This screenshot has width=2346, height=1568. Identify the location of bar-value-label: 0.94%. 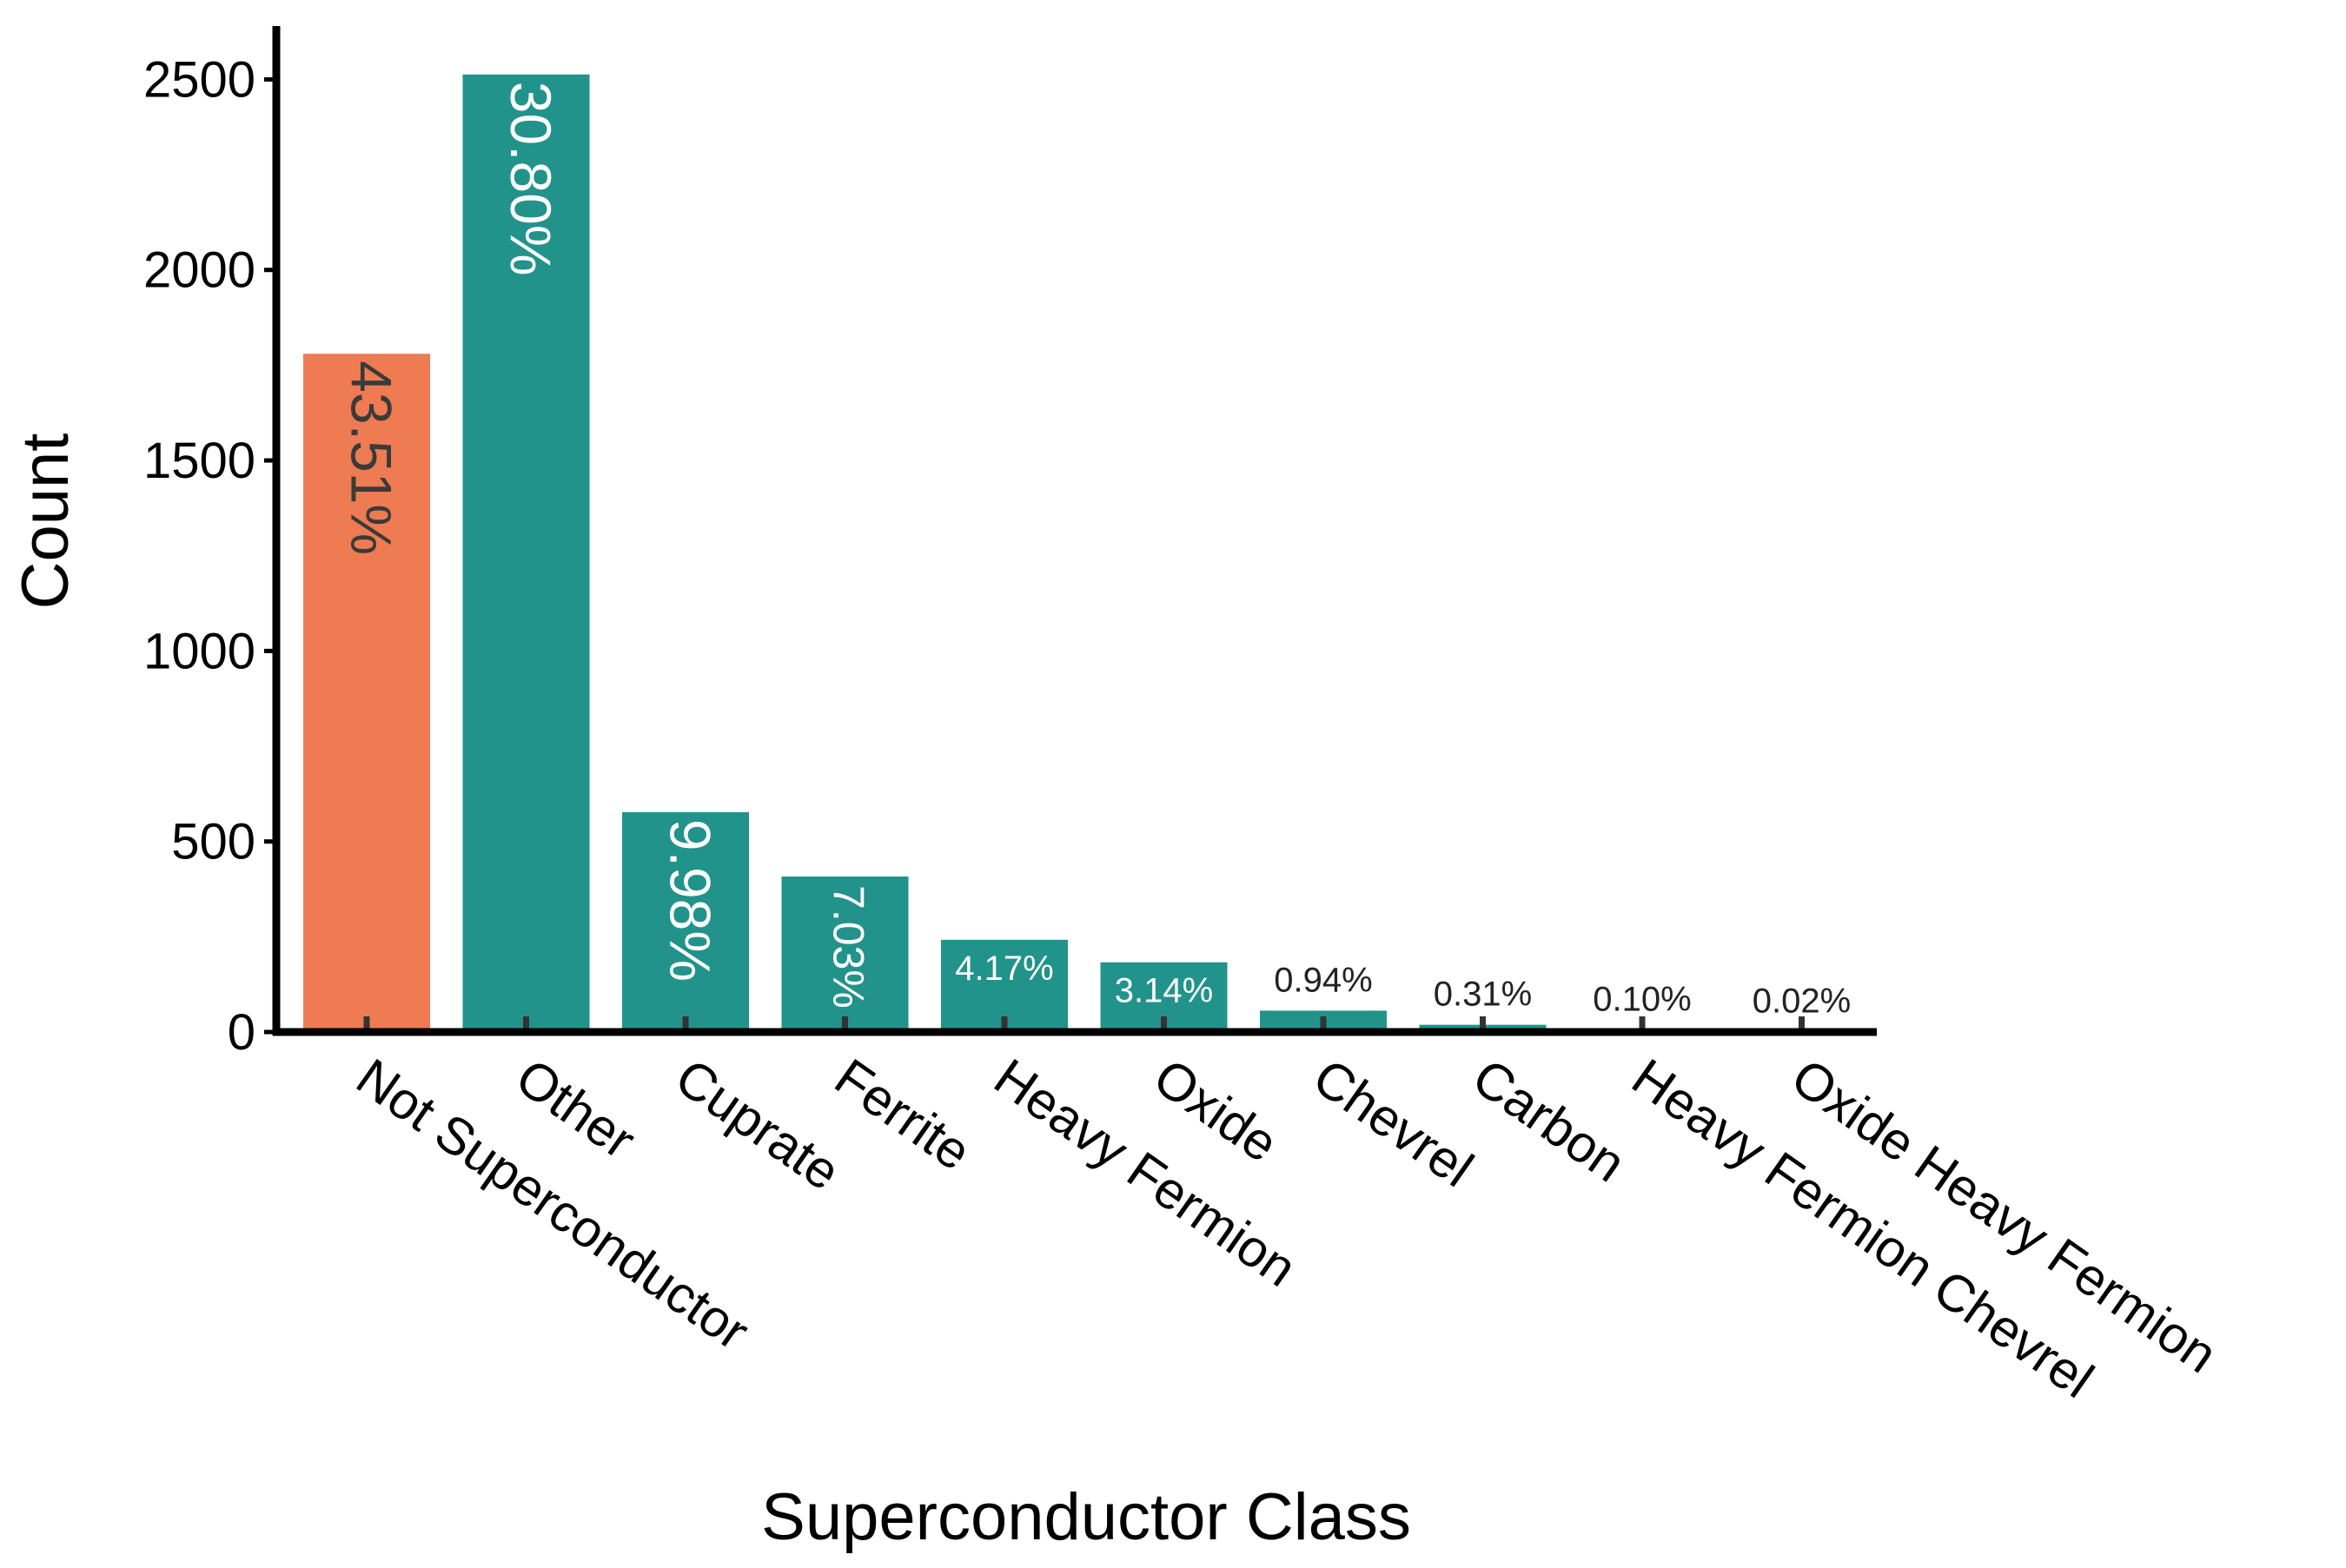
(1323, 980).